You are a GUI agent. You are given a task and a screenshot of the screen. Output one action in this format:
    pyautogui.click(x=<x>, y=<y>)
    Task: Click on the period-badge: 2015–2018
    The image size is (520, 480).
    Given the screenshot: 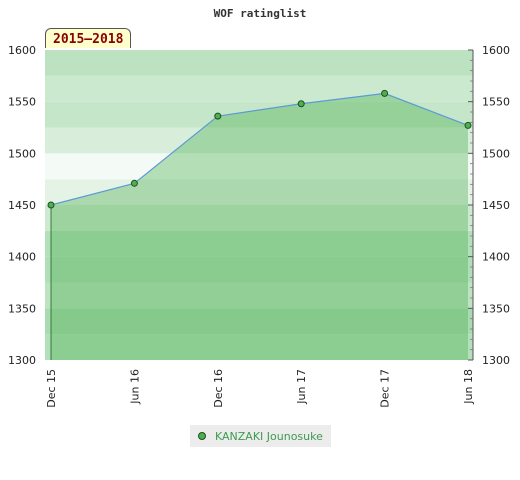 What is the action you would take?
    pyautogui.click(x=88, y=38)
    